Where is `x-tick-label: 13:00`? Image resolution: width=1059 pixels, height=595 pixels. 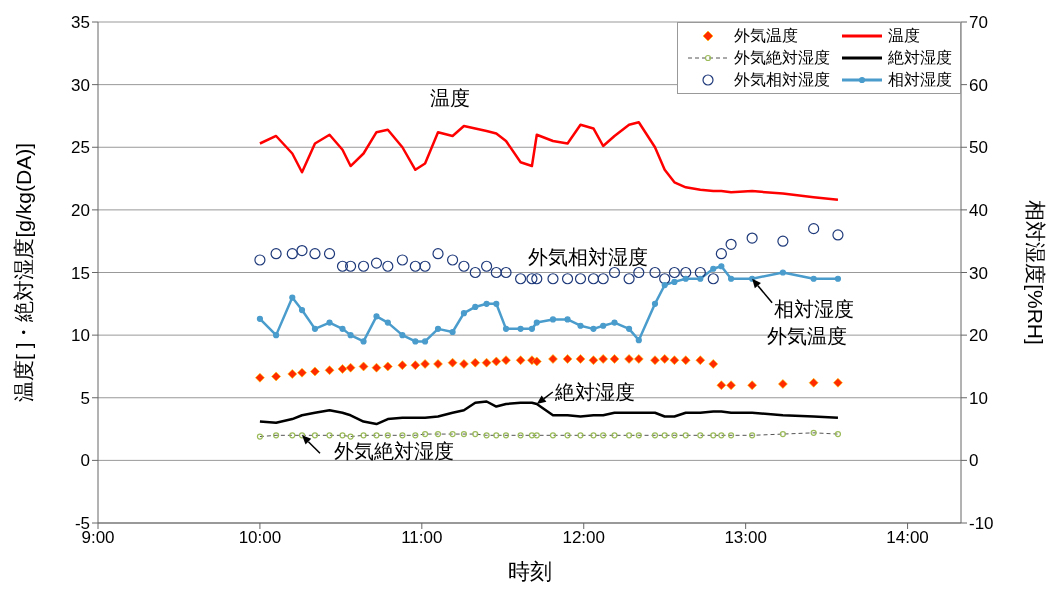 x-tick-label: 13:00 is located at coordinates (745, 538).